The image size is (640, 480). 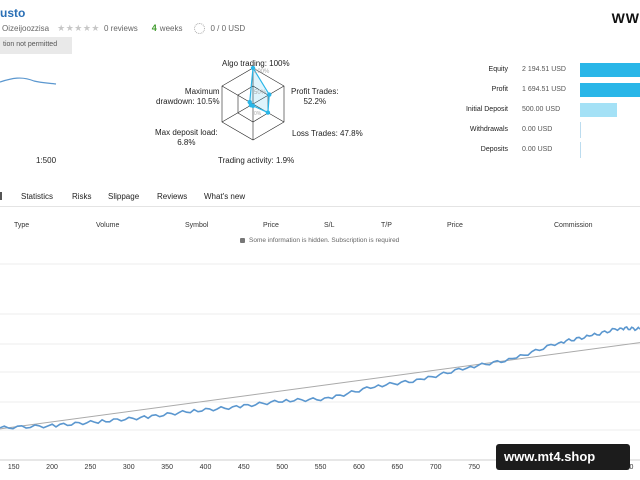 I want to click on radar-profit-trades-label: Profit Trades:, so click(x=315, y=91).